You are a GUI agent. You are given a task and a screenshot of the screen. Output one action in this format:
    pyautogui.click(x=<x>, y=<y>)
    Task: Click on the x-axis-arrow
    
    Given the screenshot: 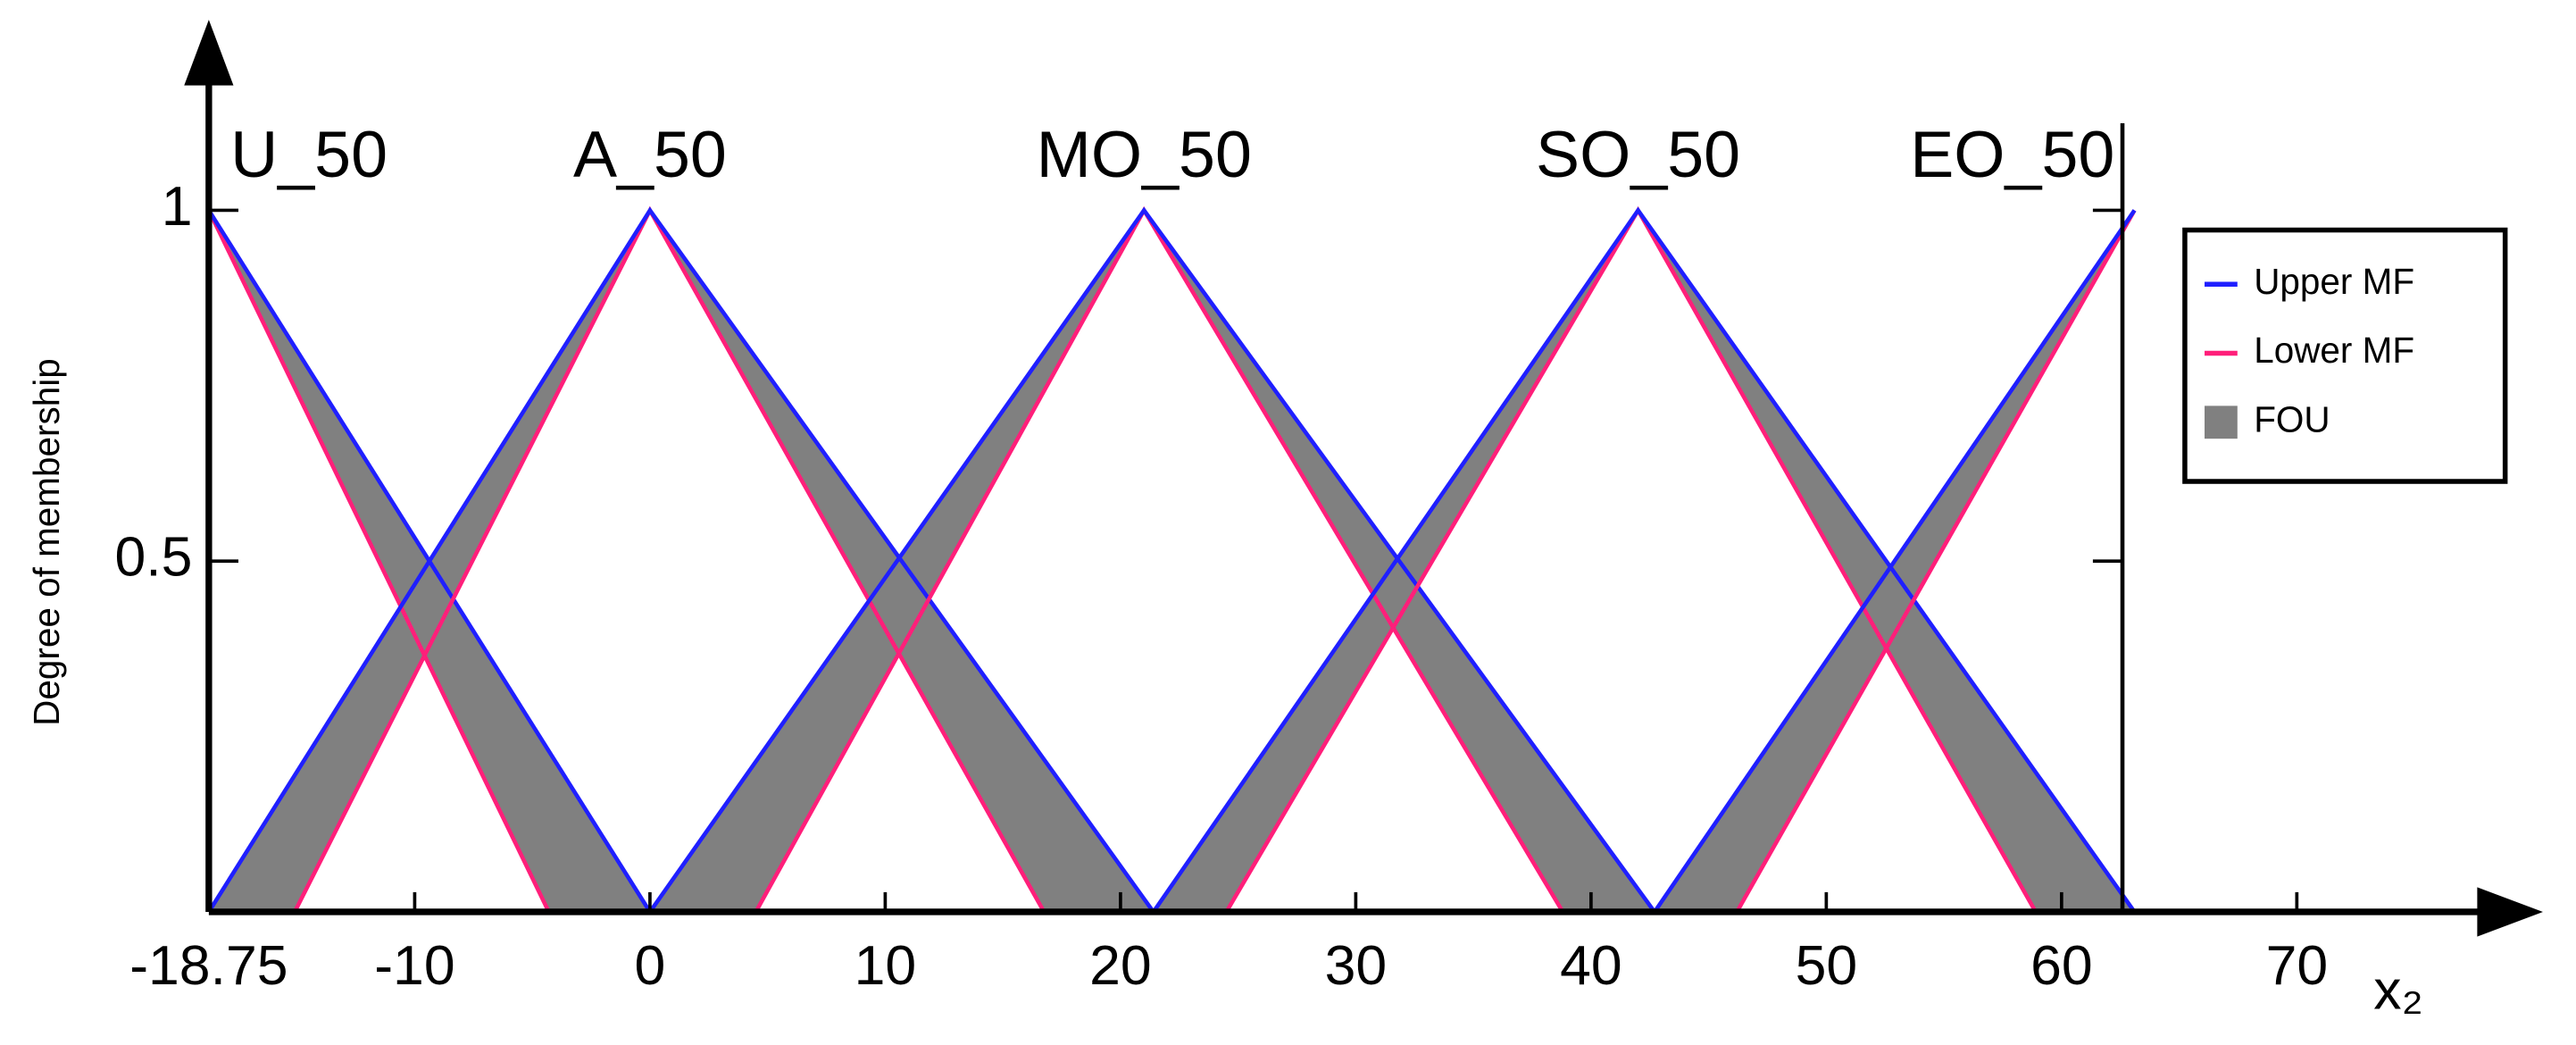 What is the action you would take?
    pyautogui.click(x=2510, y=912)
    